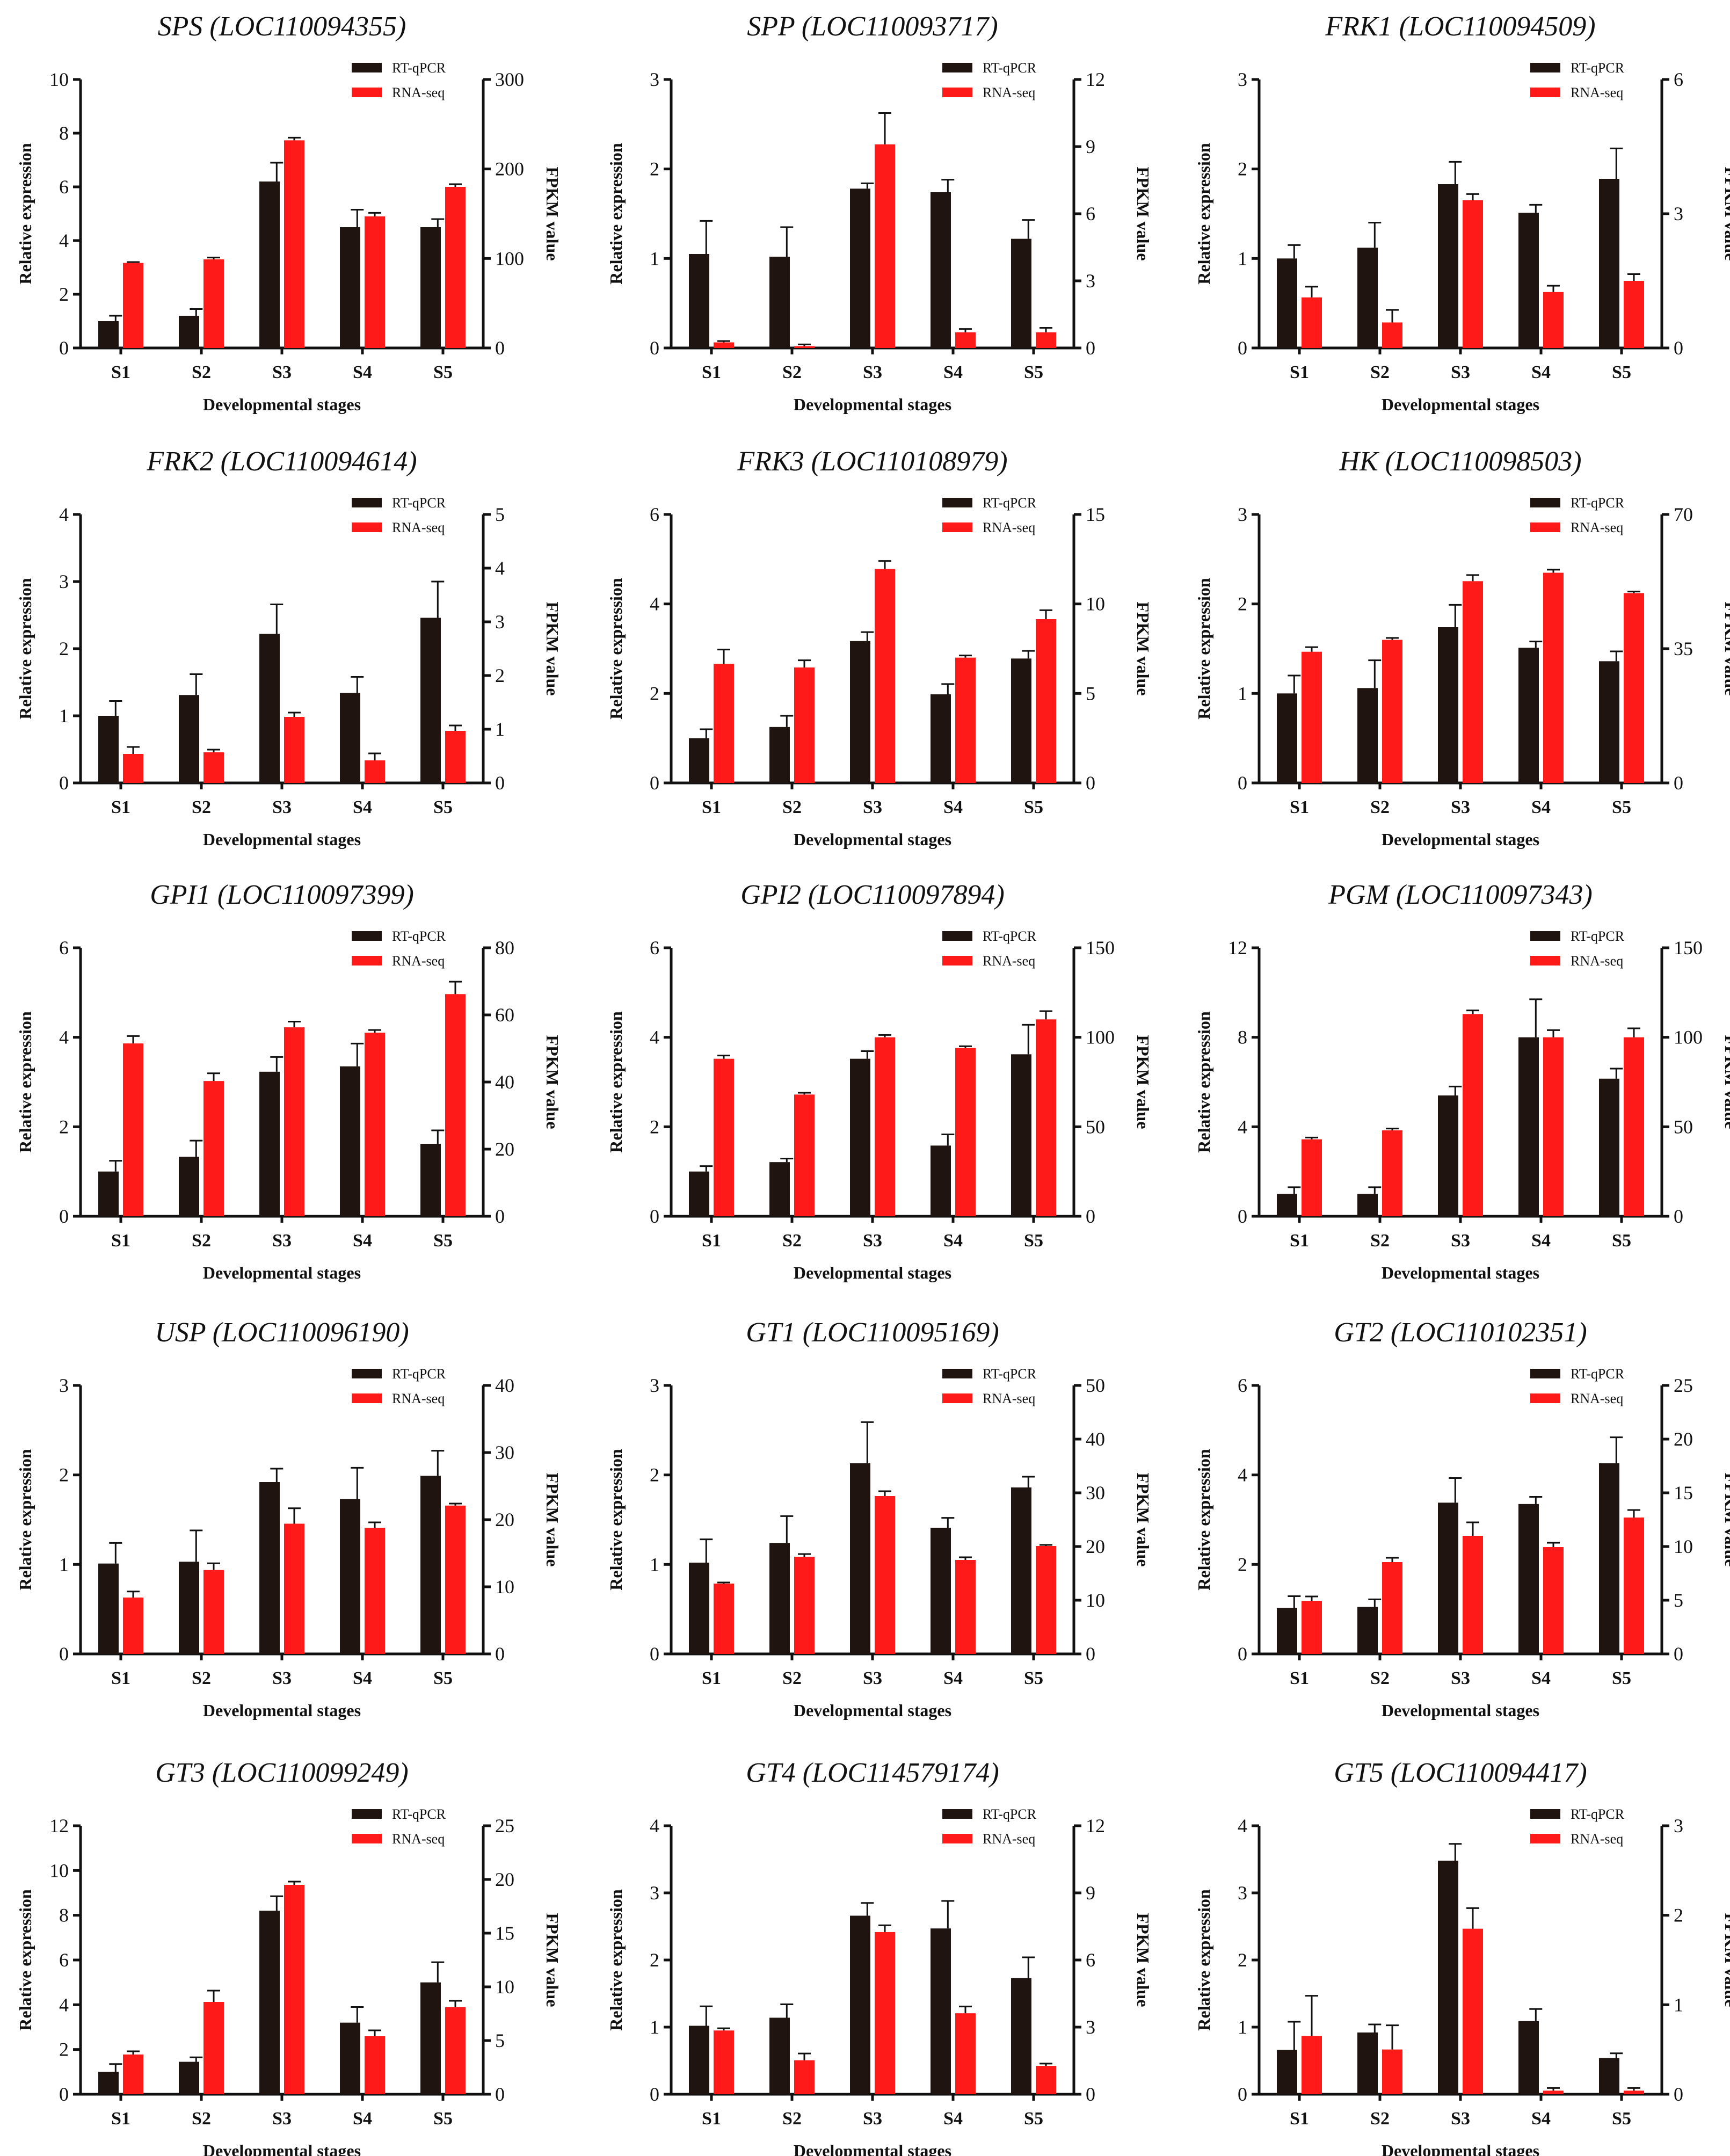 This screenshot has height=2156, width=1730. I want to click on right-tick-label: 20, so click(505, 1149).